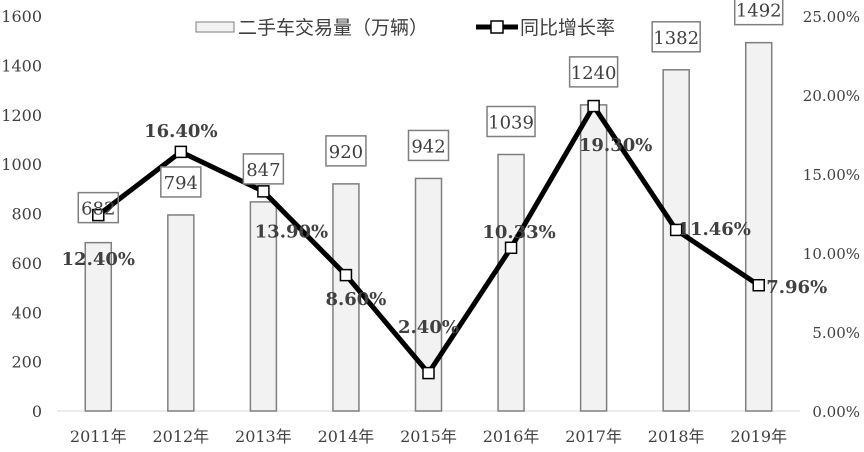 The height and width of the screenshot is (452, 864). I want to click on legend-line-marker, so click(497, 27).